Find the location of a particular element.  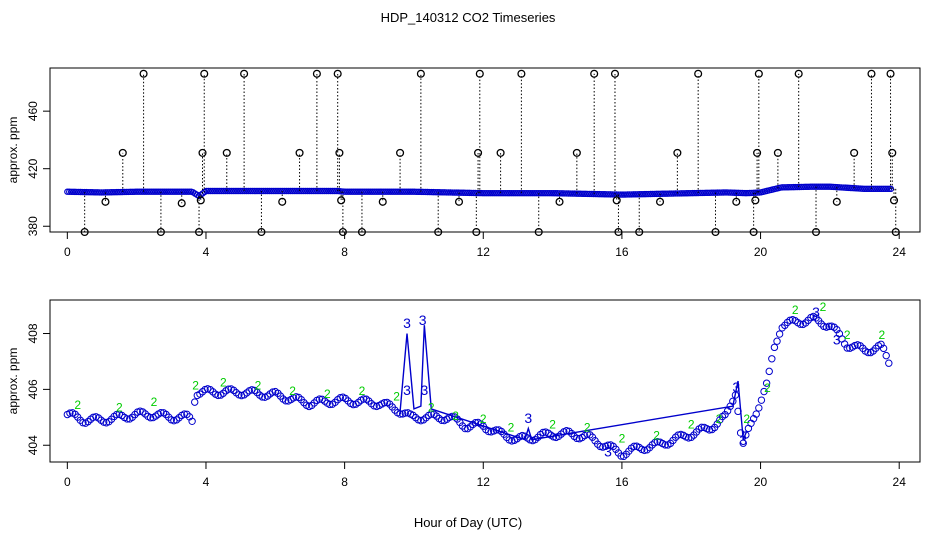

y-tick-label: 460 is located at coordinates (33, 111).